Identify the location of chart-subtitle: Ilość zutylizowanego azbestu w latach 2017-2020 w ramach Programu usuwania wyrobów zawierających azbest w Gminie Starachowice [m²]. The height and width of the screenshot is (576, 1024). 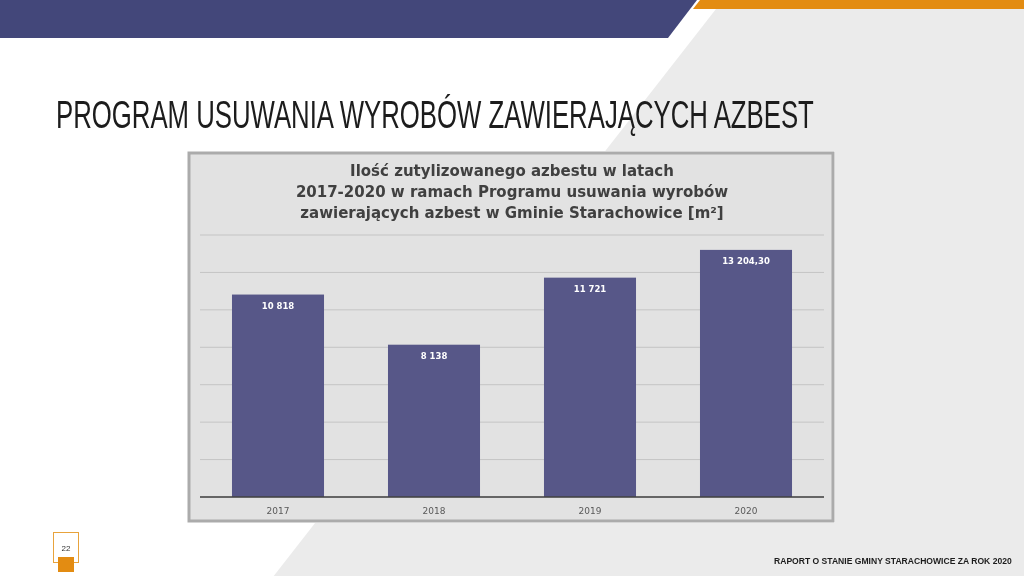
(512, 192).